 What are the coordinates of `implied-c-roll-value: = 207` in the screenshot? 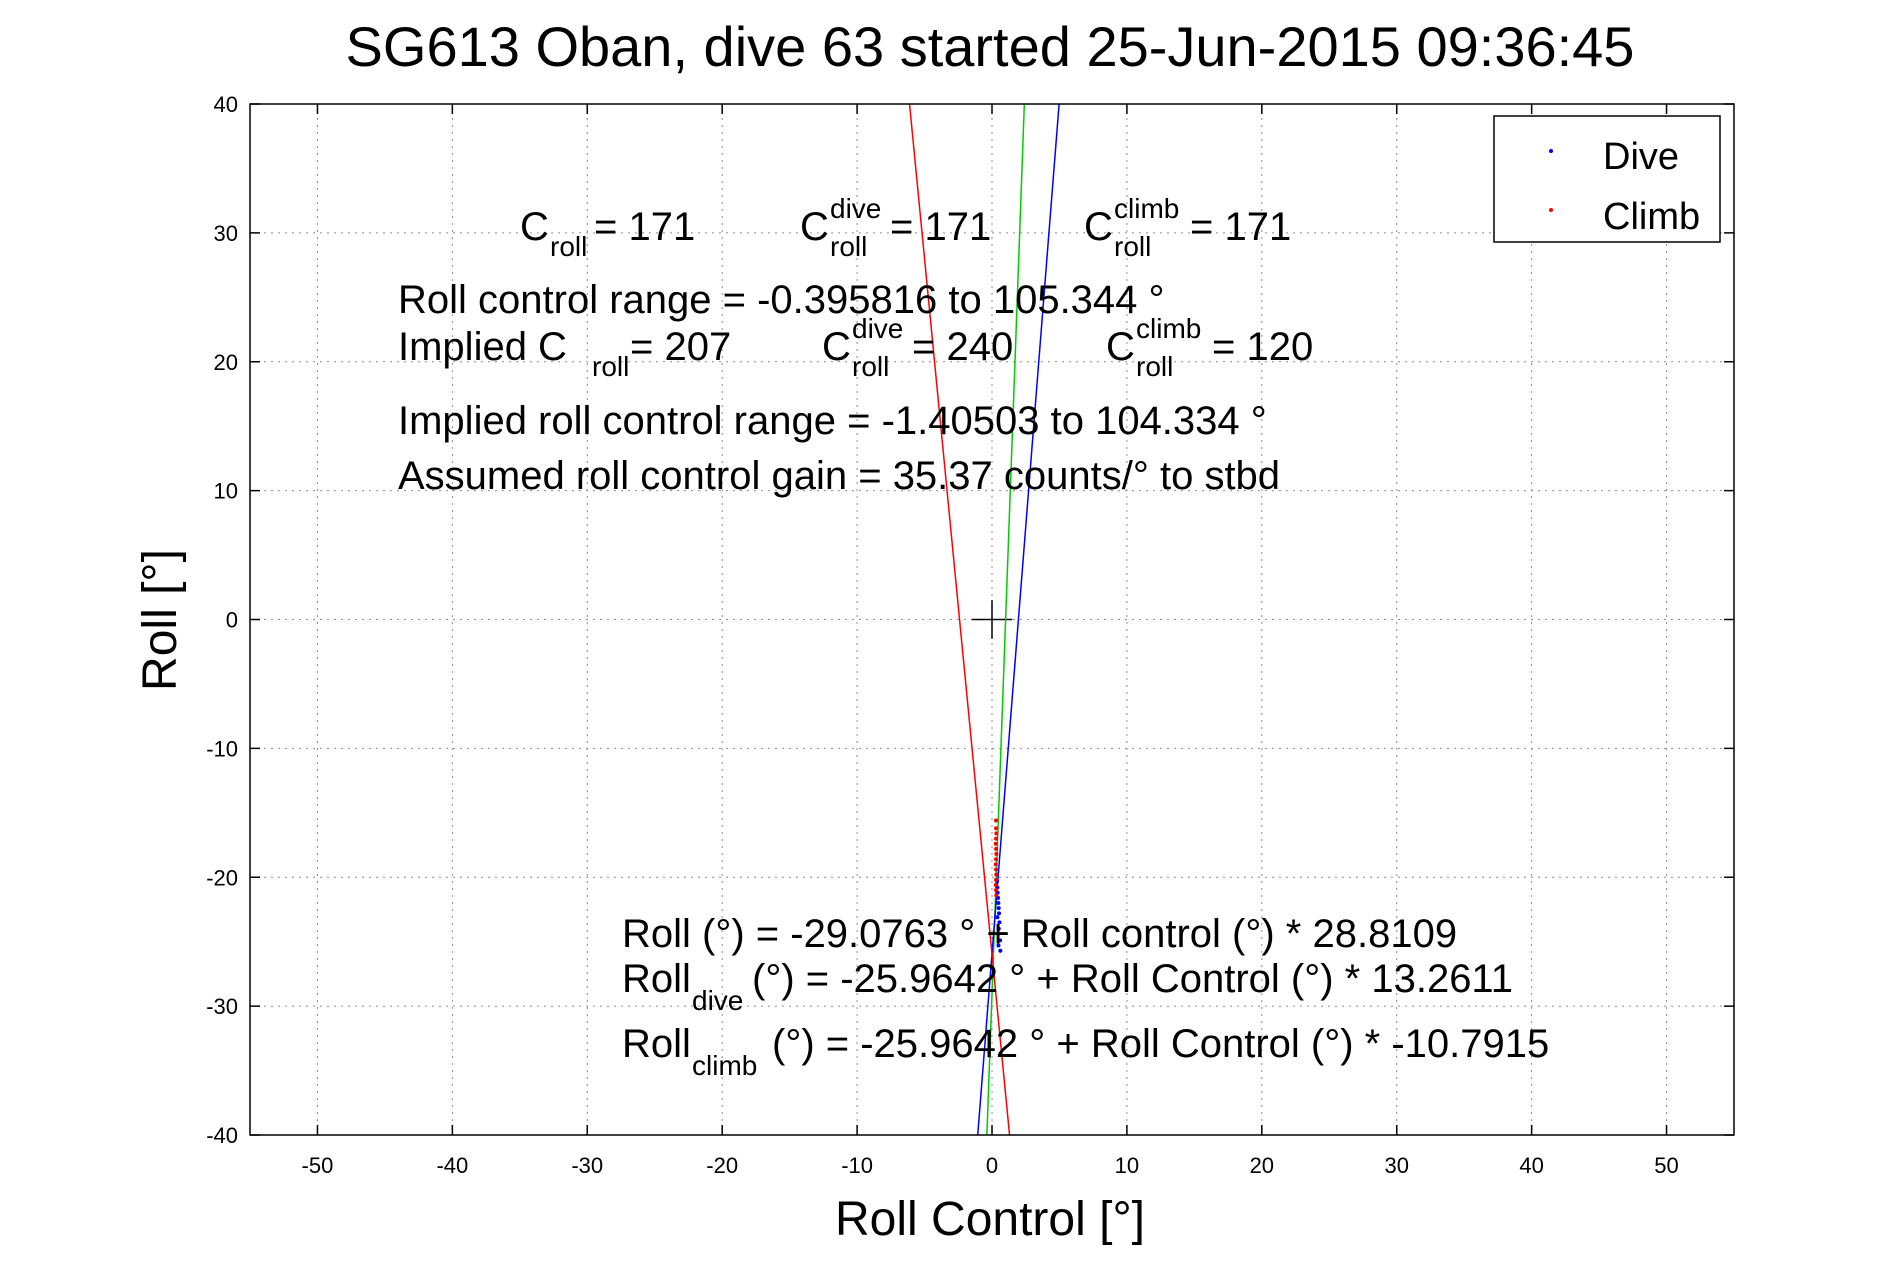 It's located at (680, 347).